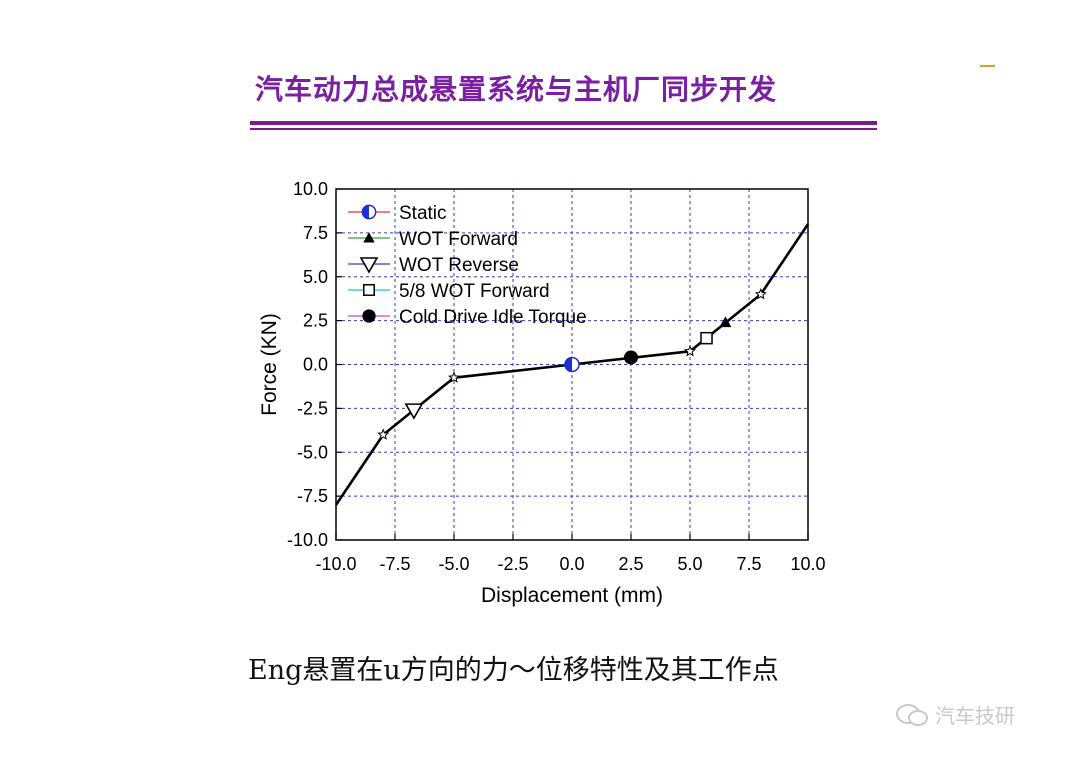 This screenshot has height=764, width=1080. What do you see at coordinates (307, 540) in the screenshot?
I see `y-tick-label: -10.0` at bounding box center [307, 540].